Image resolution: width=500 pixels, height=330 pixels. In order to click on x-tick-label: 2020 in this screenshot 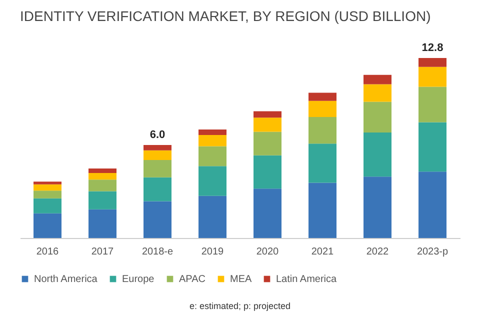, I will do `click(268, 252)`.